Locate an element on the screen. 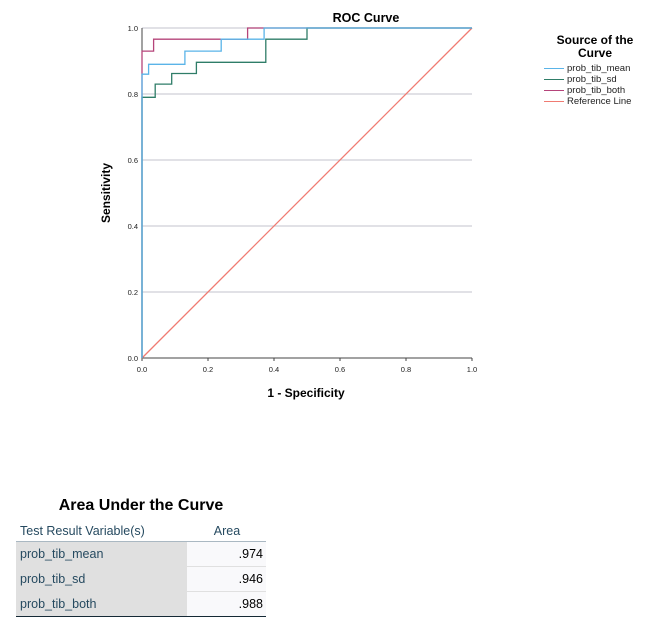 This screenshot has width=659, height=630. table-row: prob_tib_both .988 is located at coordinates (141, 604).